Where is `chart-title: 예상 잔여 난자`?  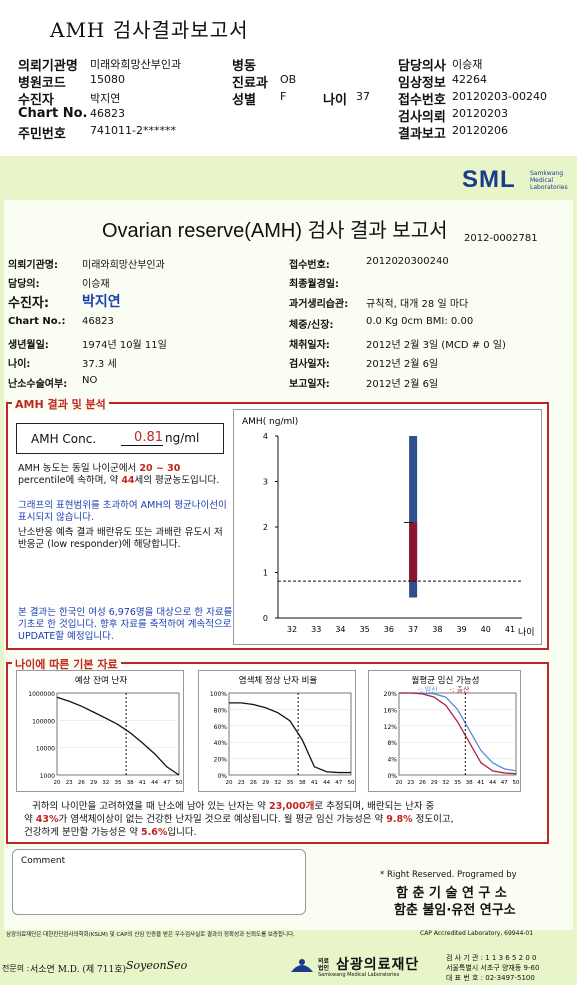 chart-title: 예상 잔여 난자 is located at coordinates (101, 680).